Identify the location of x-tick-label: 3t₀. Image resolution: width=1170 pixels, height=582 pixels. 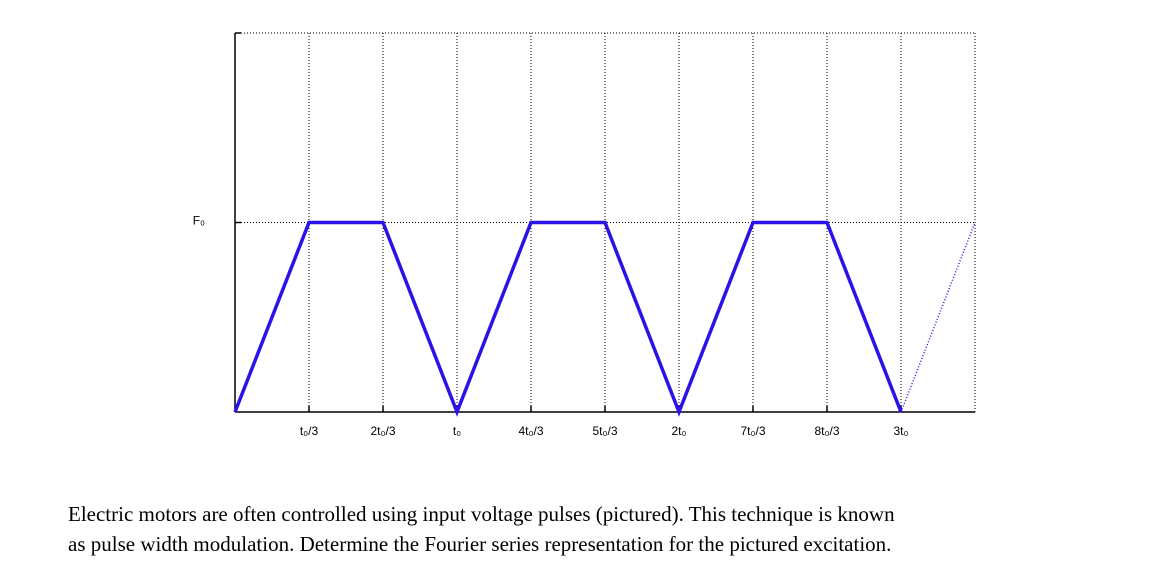
(901, 431).